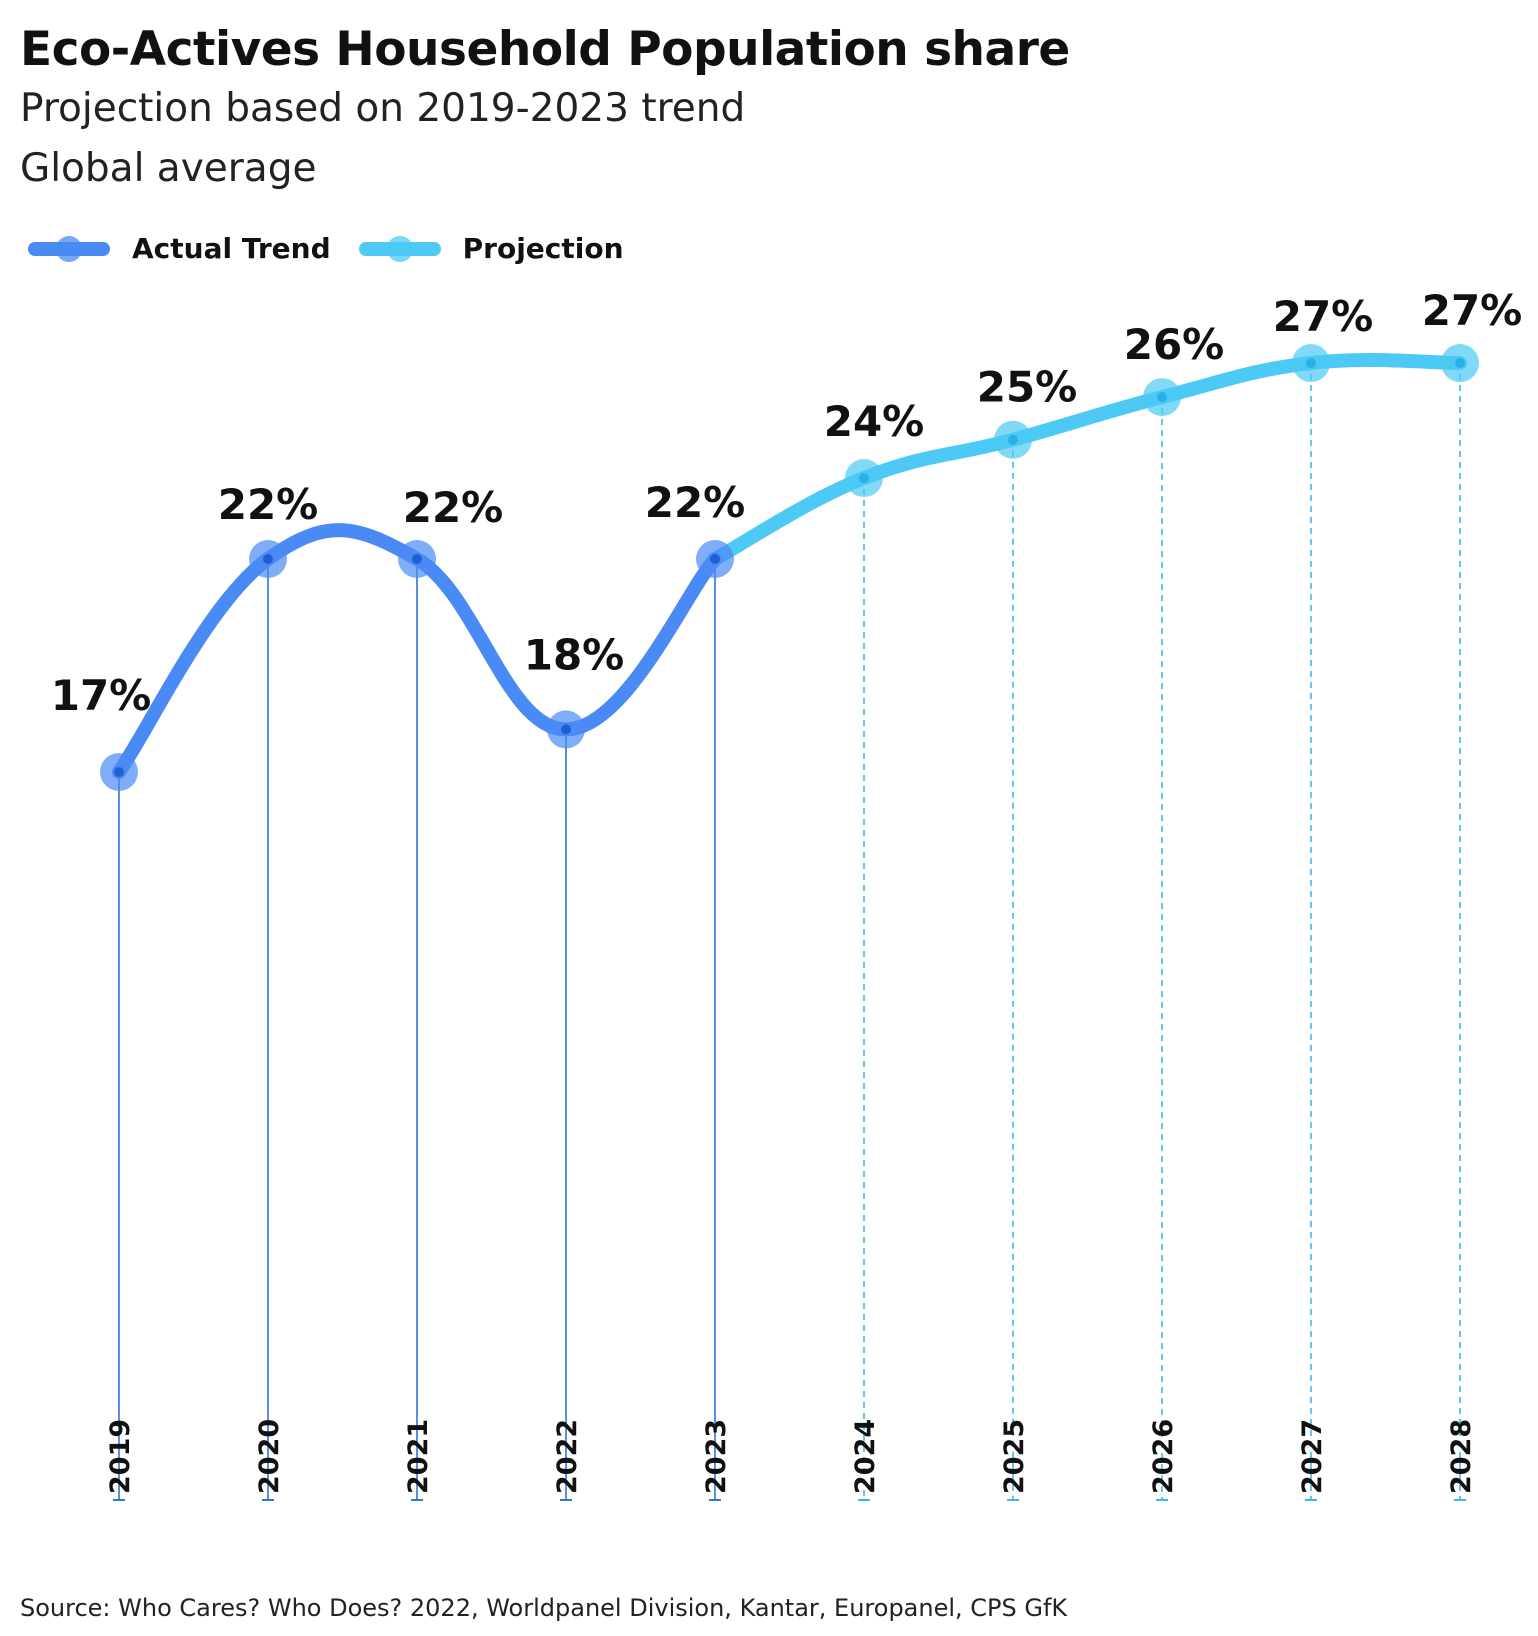 The height and width of the screenshot is (1636, 1538). I want to click on legend-swatch-projection, so click(399, 248).